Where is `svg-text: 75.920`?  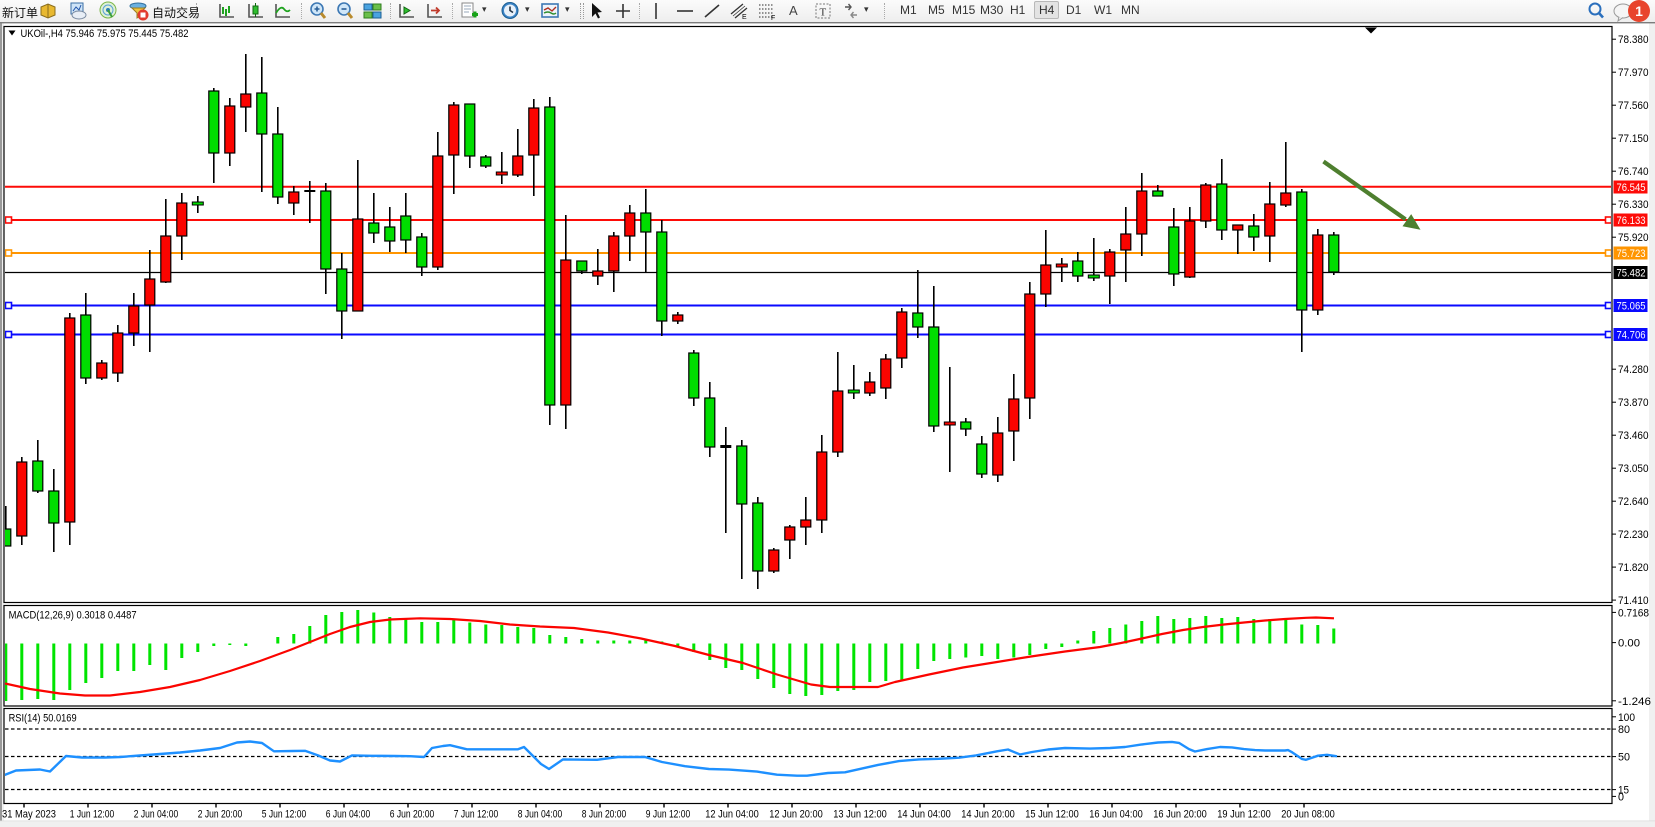
svg-text: 75.920 is located at coordinates (1633, 238).